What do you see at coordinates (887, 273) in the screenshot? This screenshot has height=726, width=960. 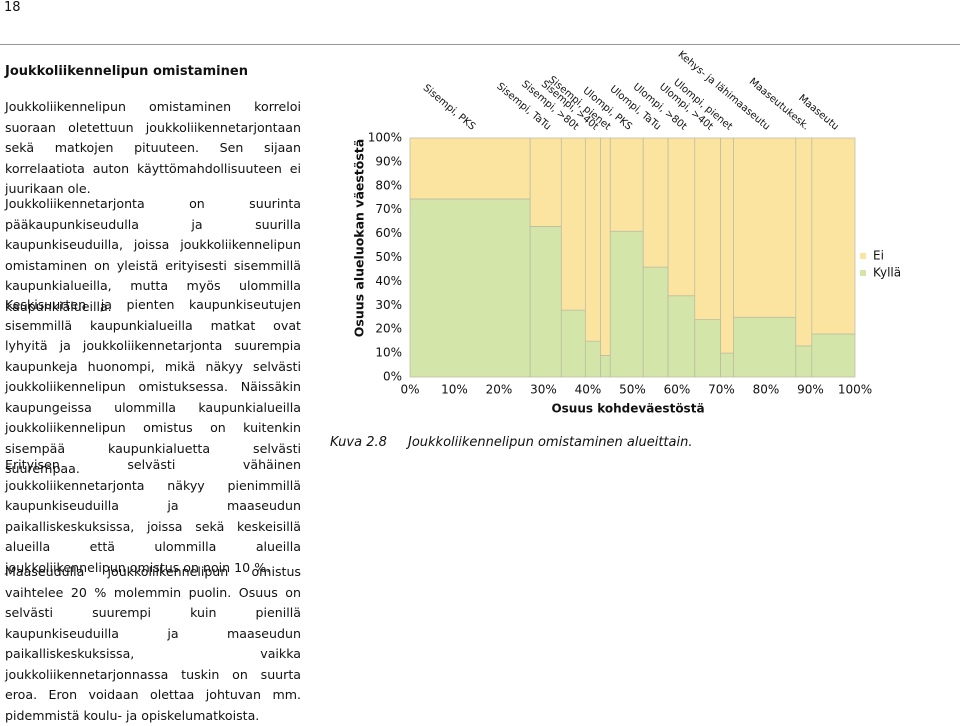 I see `legend-label: Kyllä` at bounding box center [887, 273].